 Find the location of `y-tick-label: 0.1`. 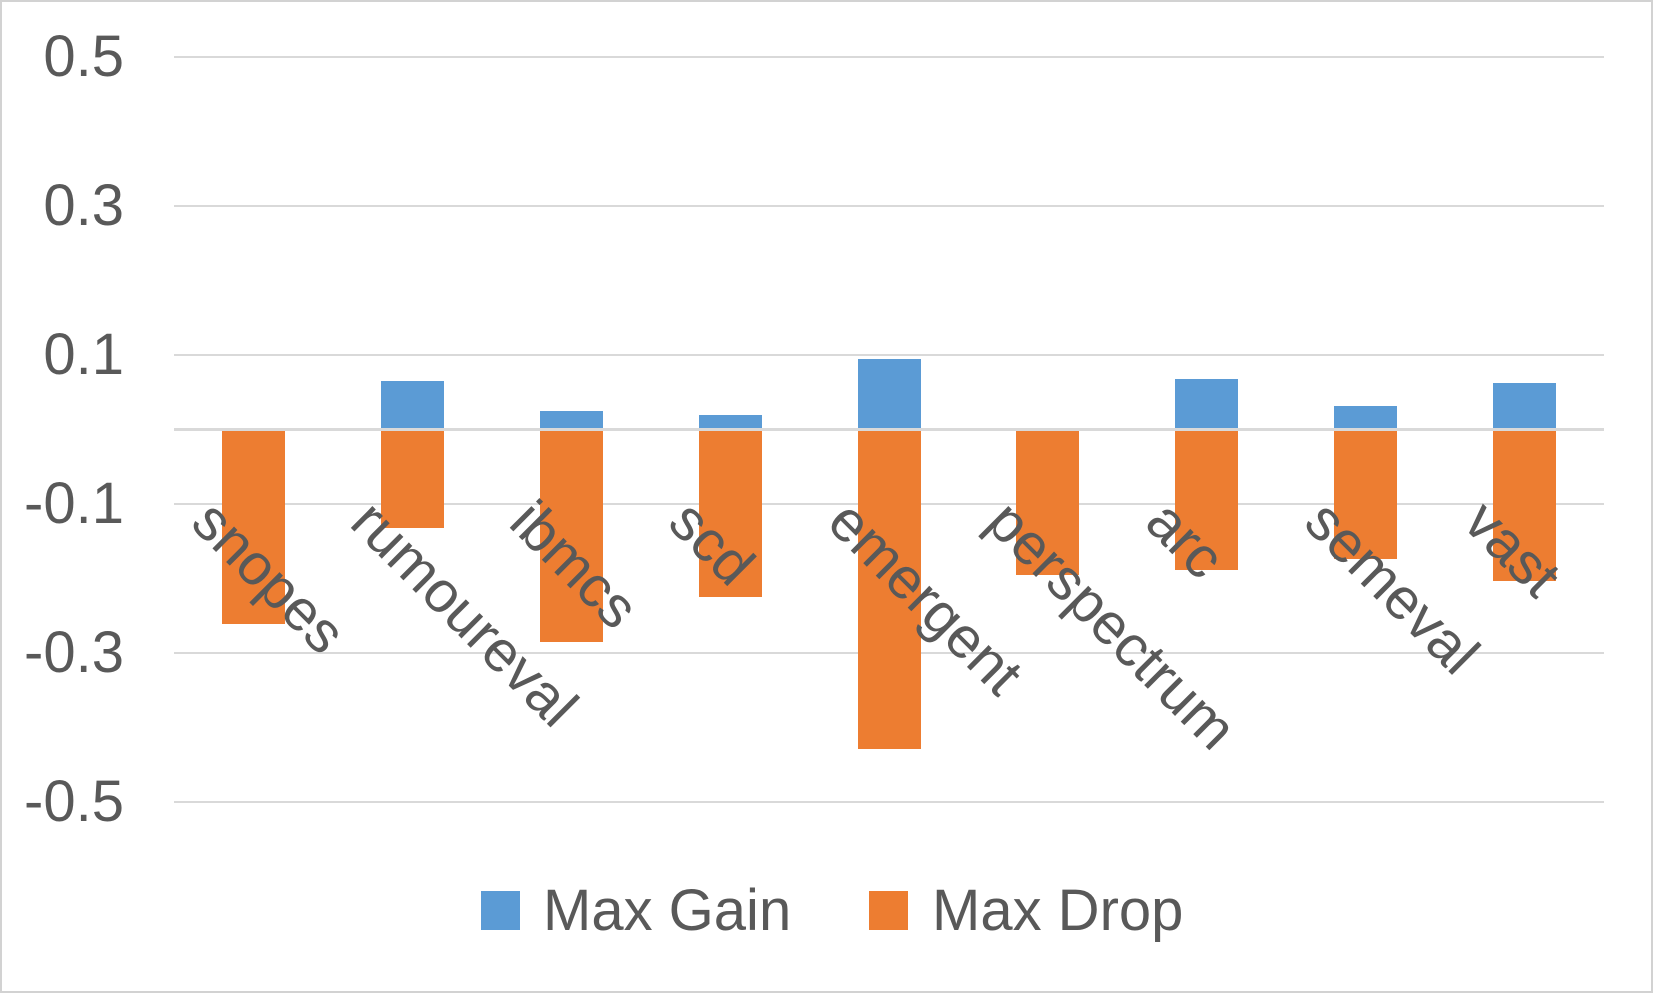

y-tick-label: 0.1 is located at coordinates (83, 354).